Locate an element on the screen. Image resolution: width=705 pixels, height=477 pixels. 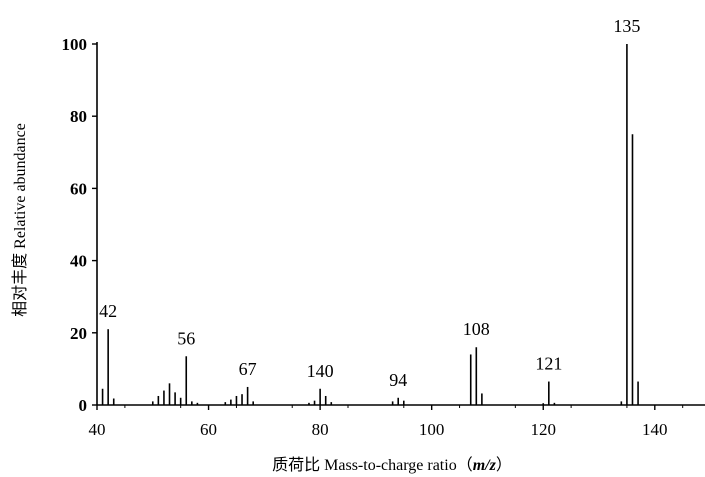
y-tick-label: 100 is located at coordinates (75, 44).